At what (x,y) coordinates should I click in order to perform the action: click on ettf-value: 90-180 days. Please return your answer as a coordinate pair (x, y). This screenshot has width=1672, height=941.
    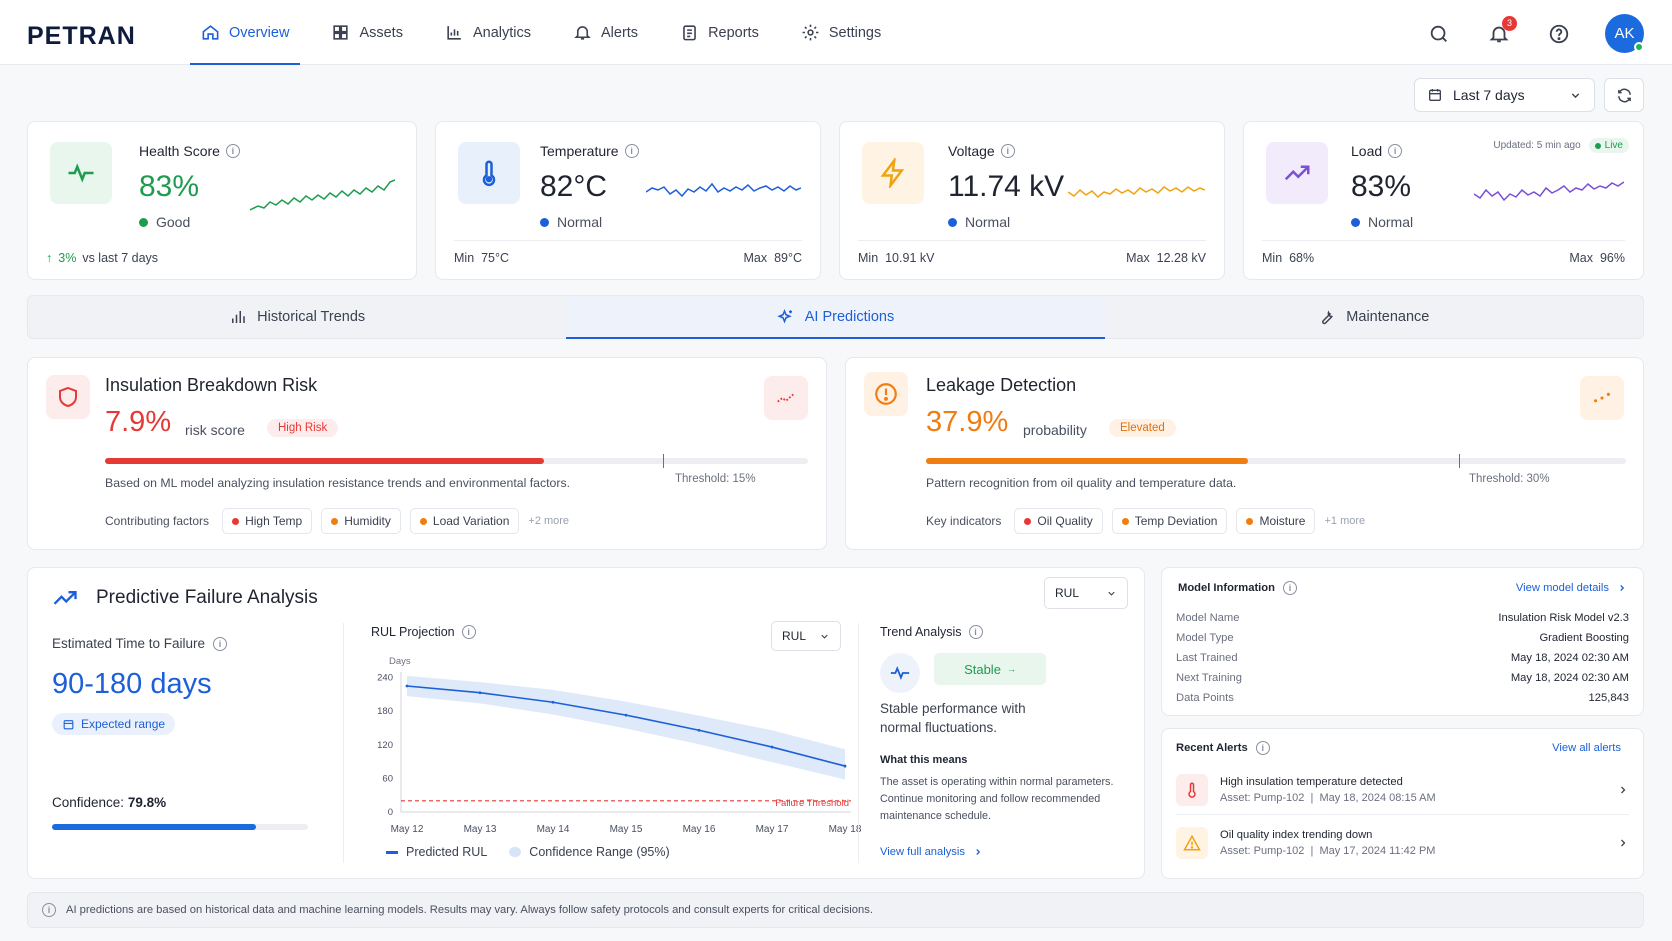
    Looking at the image, I should click on (132, 684).